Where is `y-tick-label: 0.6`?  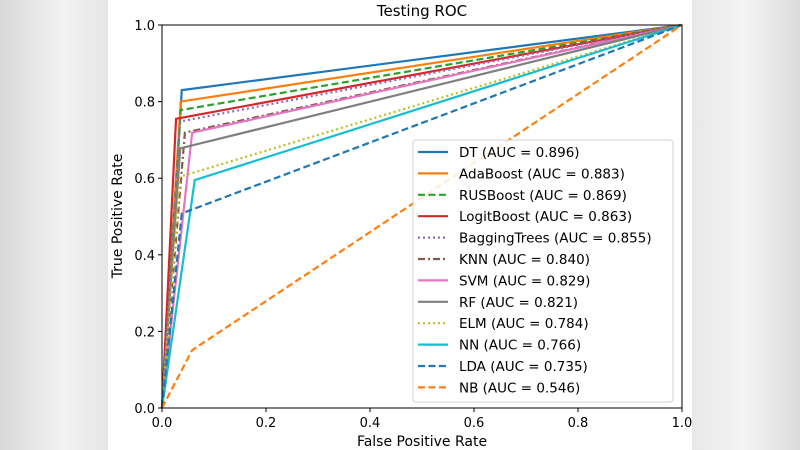 y-tick-label: 0.6 is located at coordinates (144, 179).